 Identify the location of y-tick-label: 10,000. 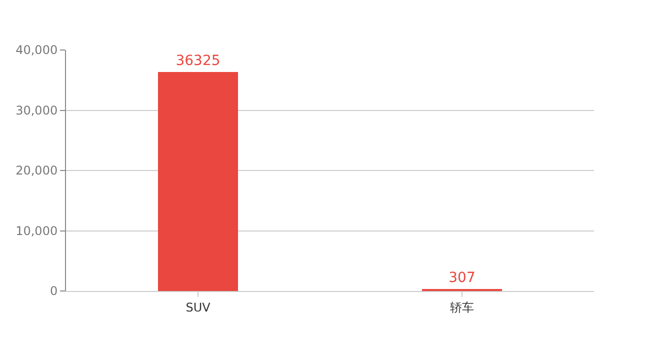
(37, 231).